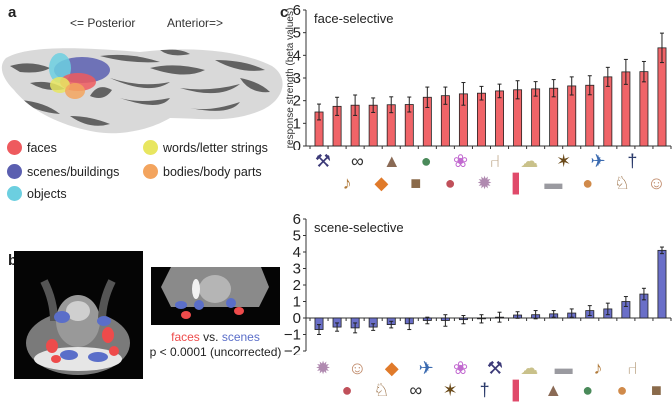 Image resolution: width=672 pixels, height=410 pixels. Describe the element at coordinates (290, 78) in the screenshot. I see `y-axis-label: response strength (beta values)` at that location.